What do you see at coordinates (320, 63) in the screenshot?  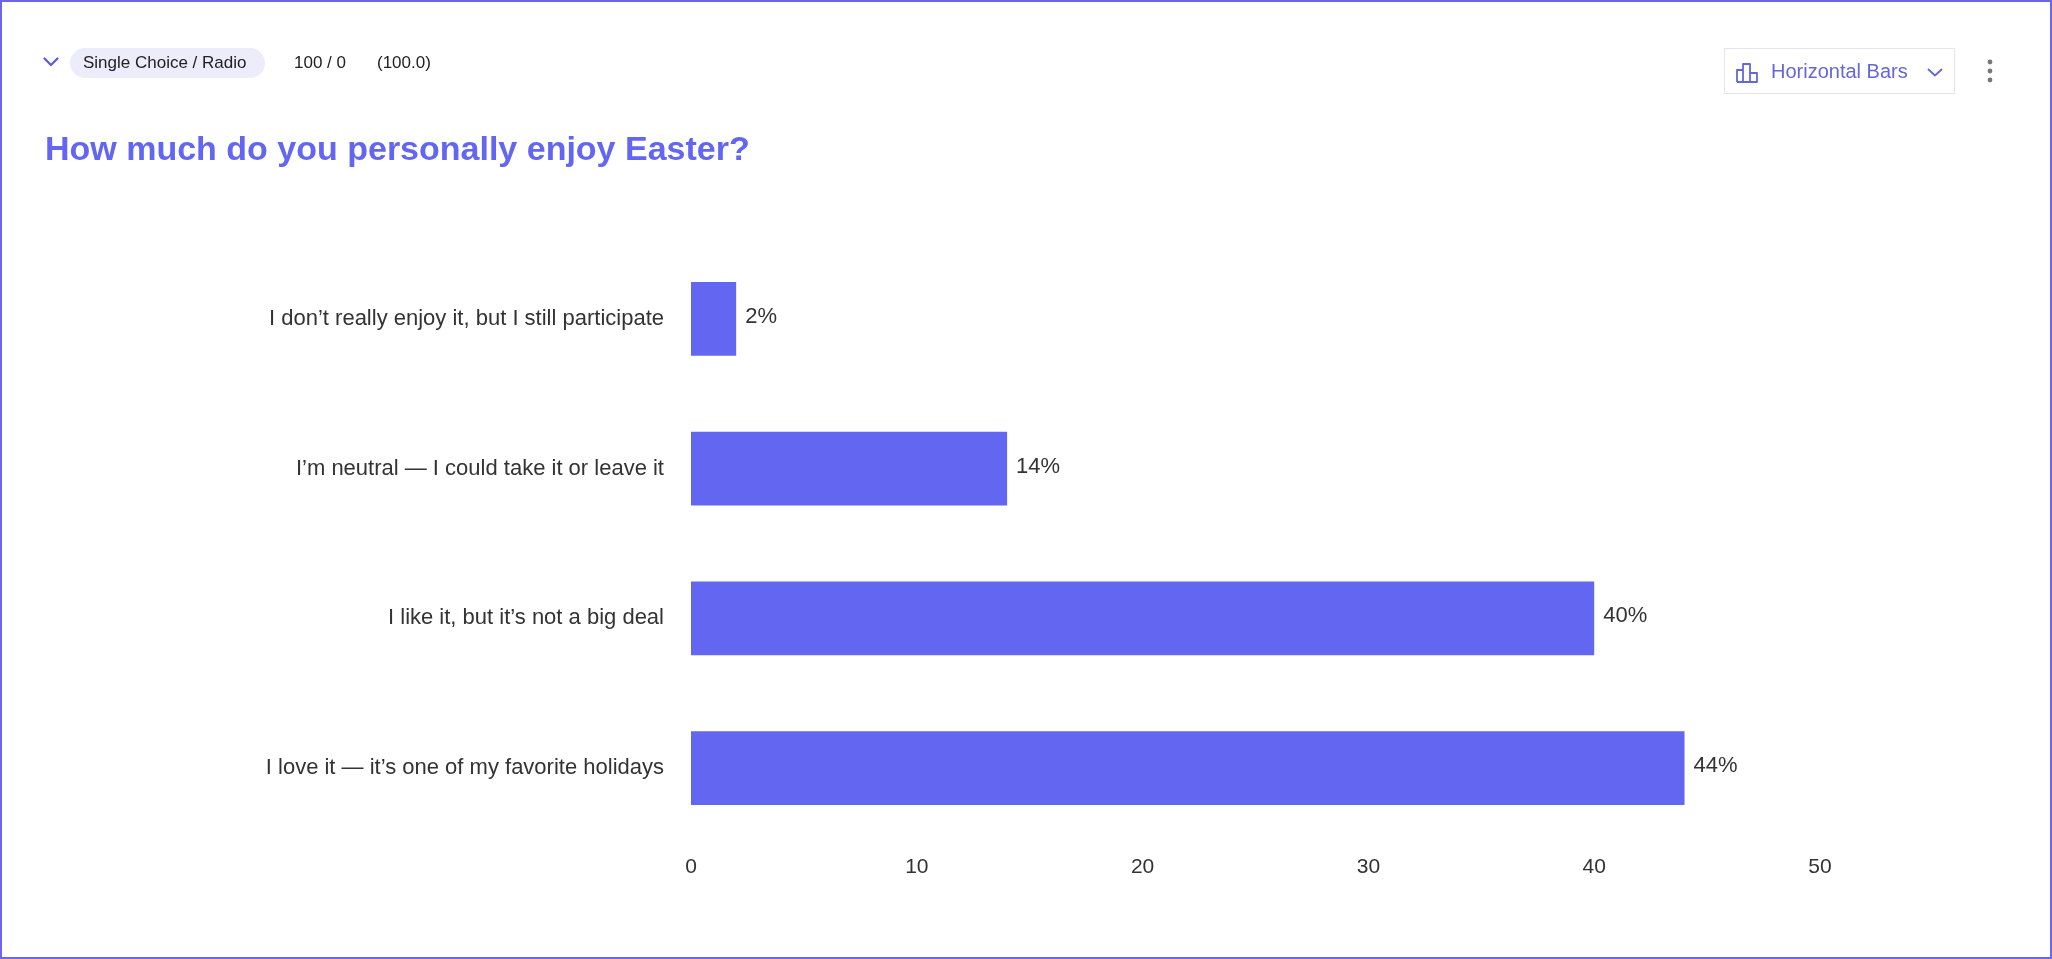 I see `text: 100 / 0` at bounding box center [320, 63].